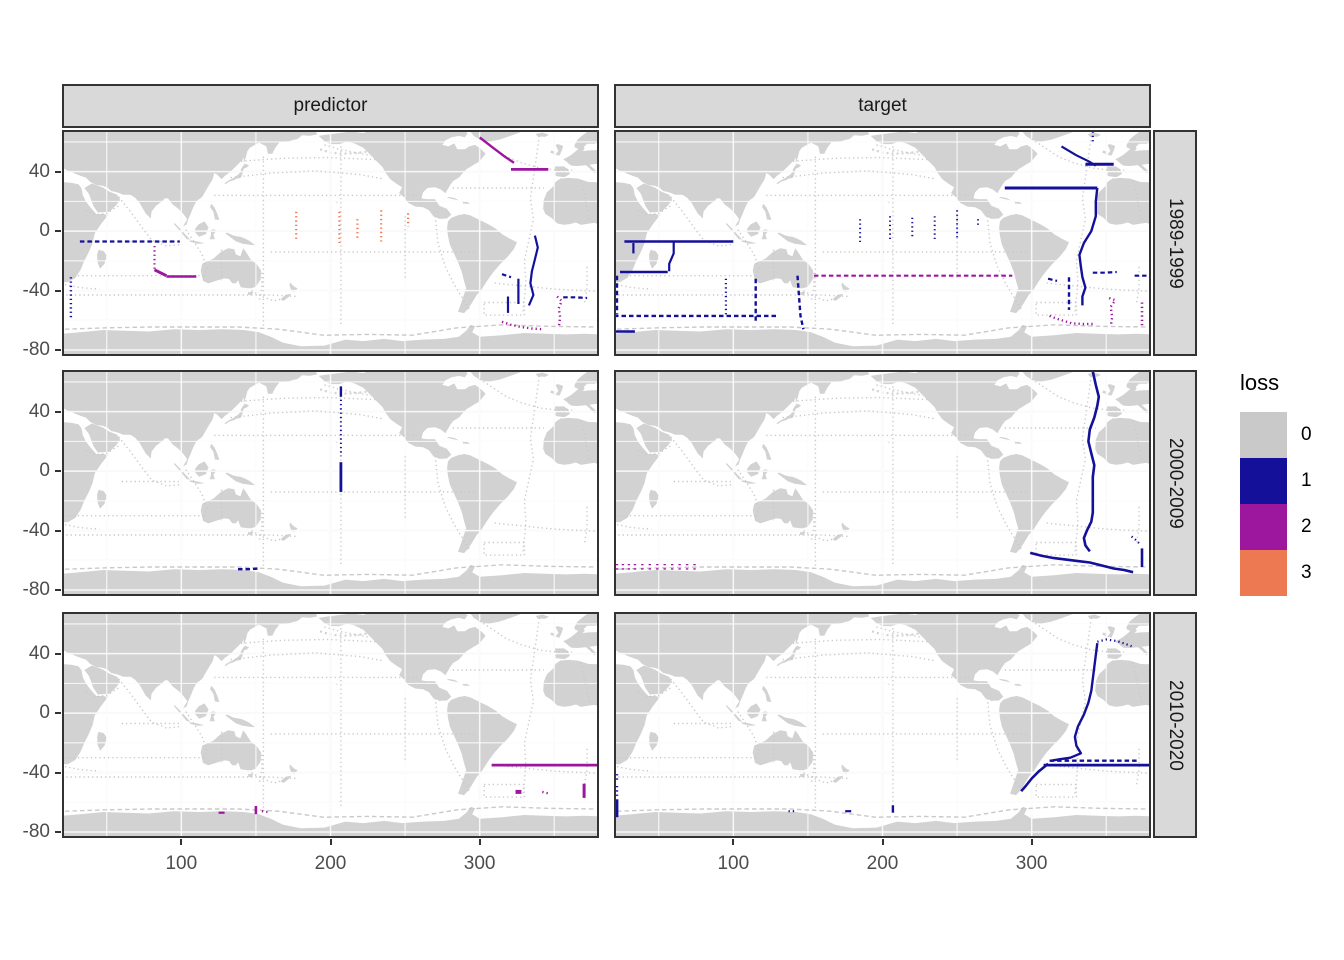 The image size is (1344, 960). I want to click on legend-label: 3, so click(1306, 572).